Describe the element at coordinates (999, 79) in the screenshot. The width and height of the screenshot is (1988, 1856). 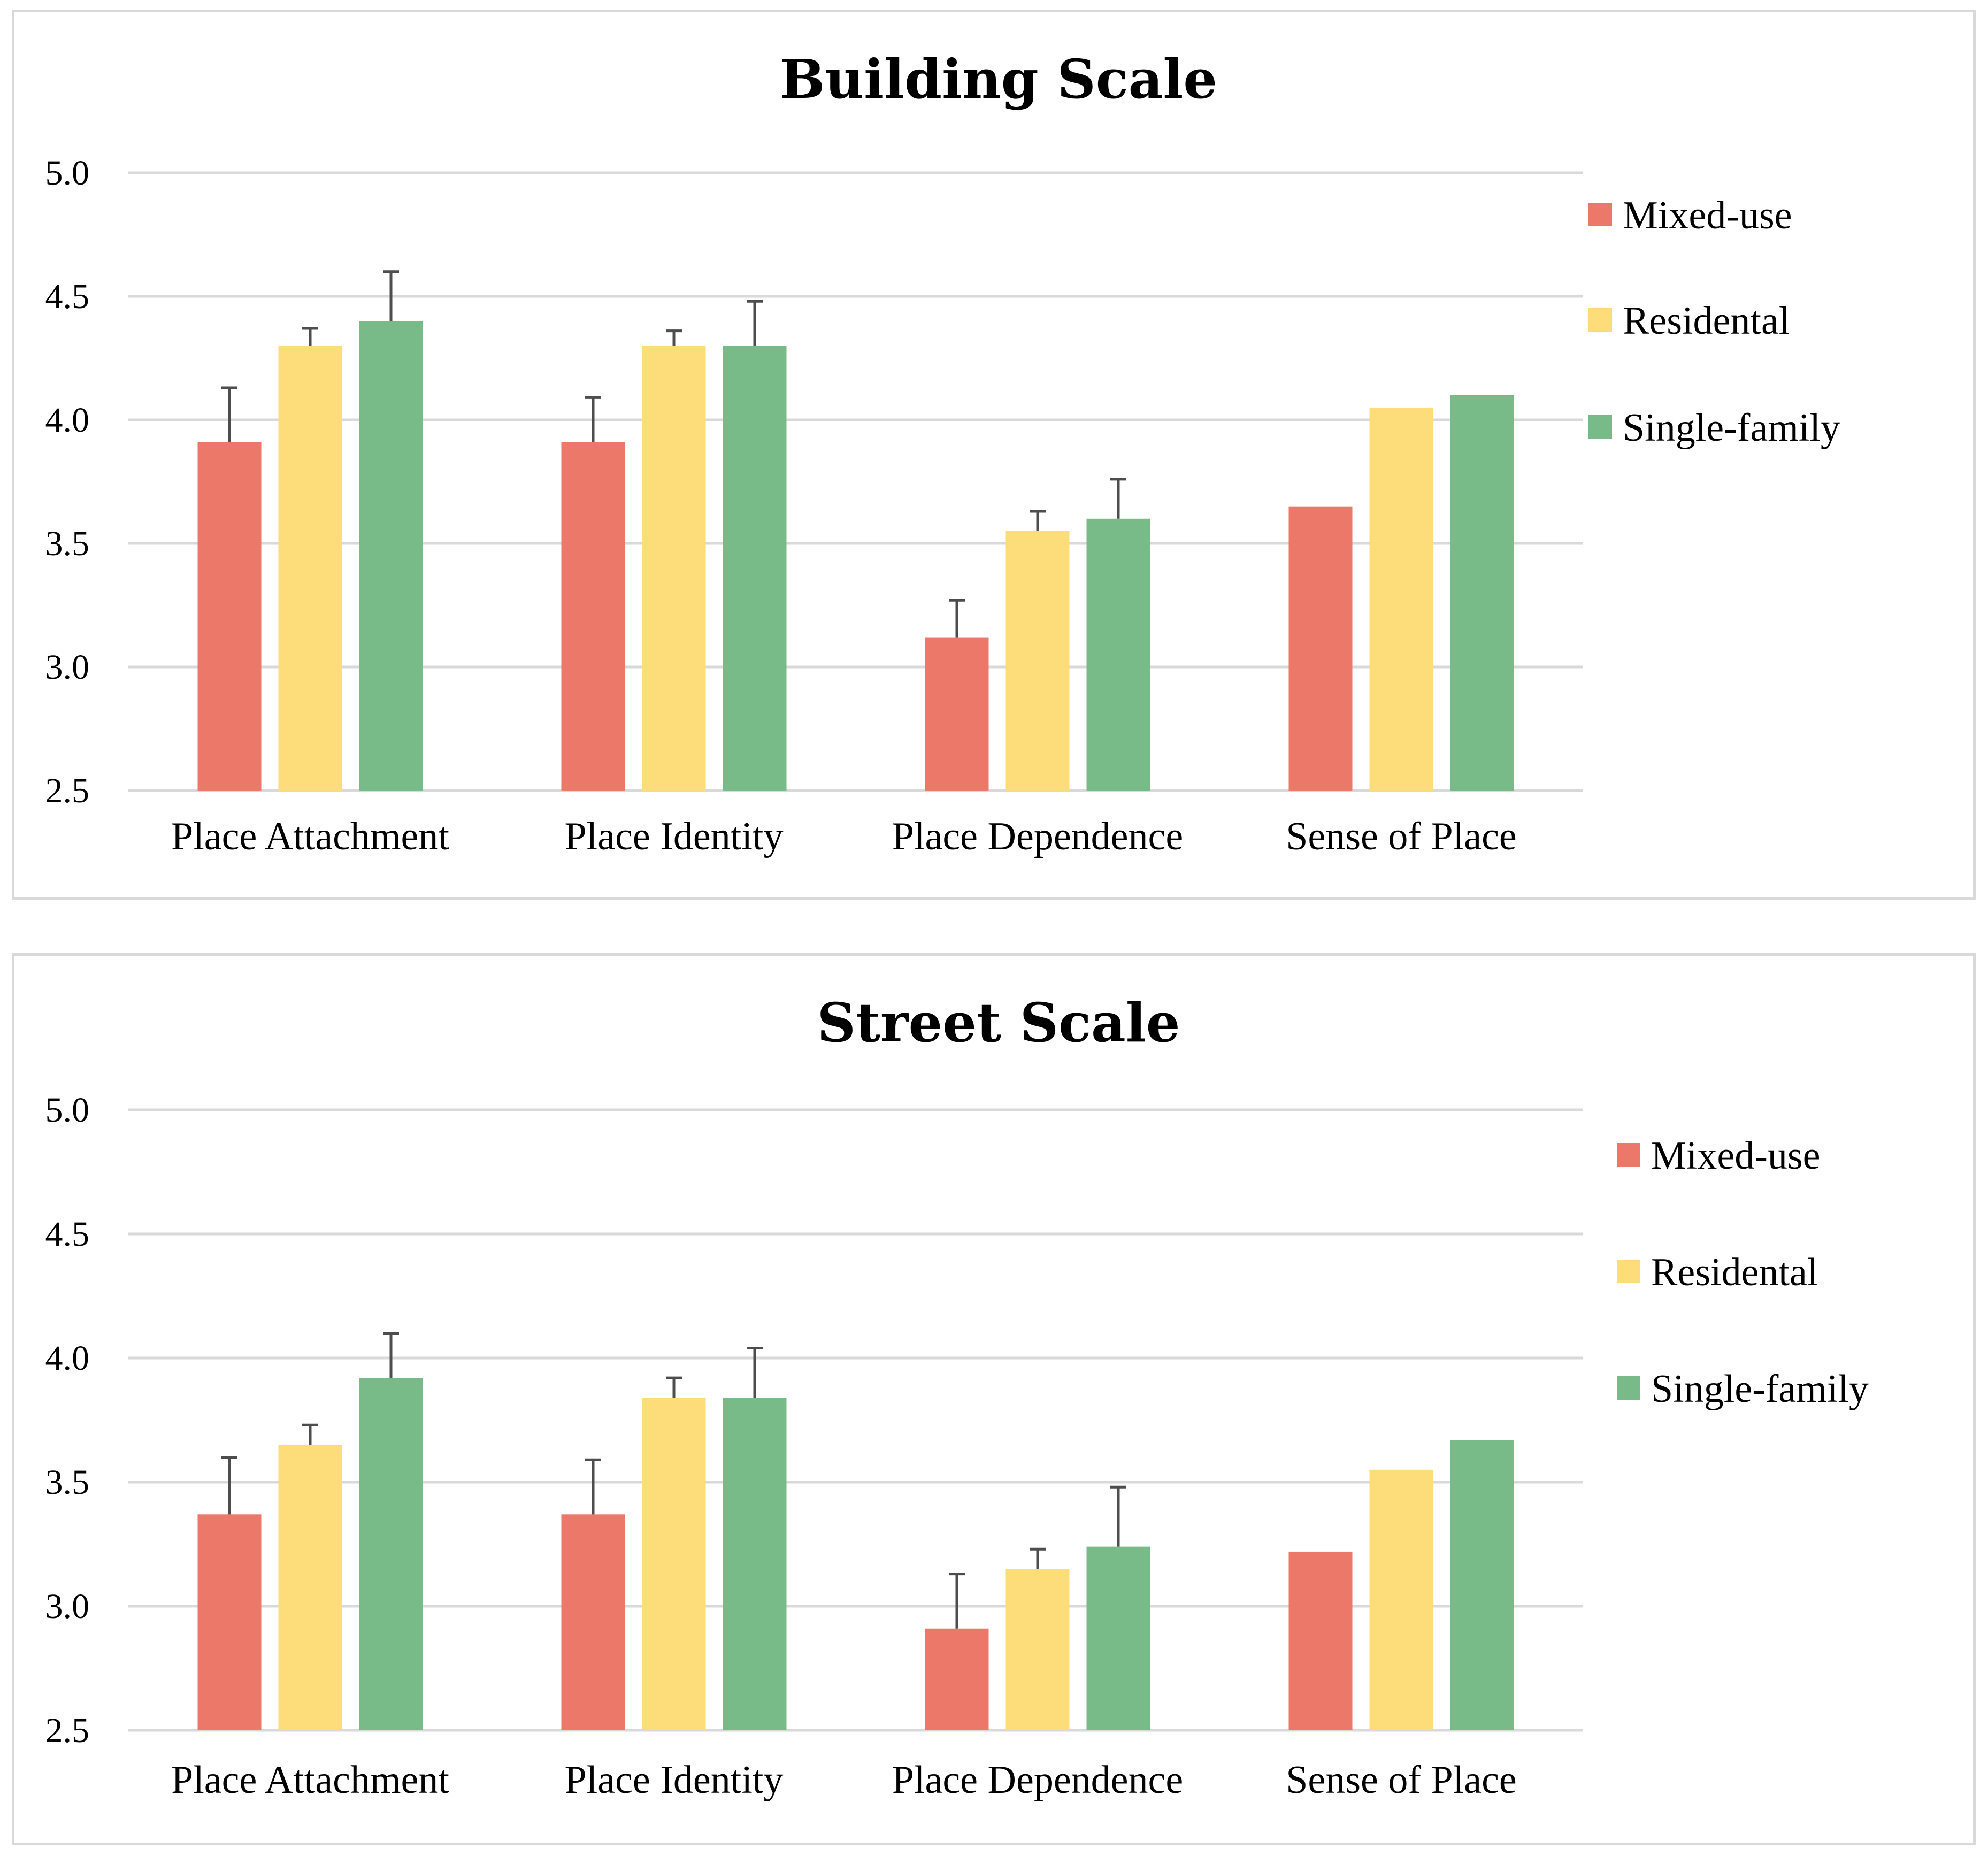
I see `chart-title: Building Scale` at that location.